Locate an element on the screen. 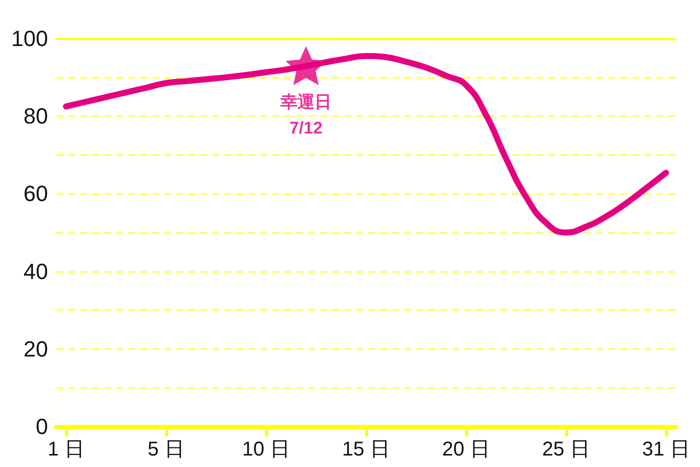 This screenshot has height=467, width=700. y-tick-label: 20 is located at coordinates (36, 349).